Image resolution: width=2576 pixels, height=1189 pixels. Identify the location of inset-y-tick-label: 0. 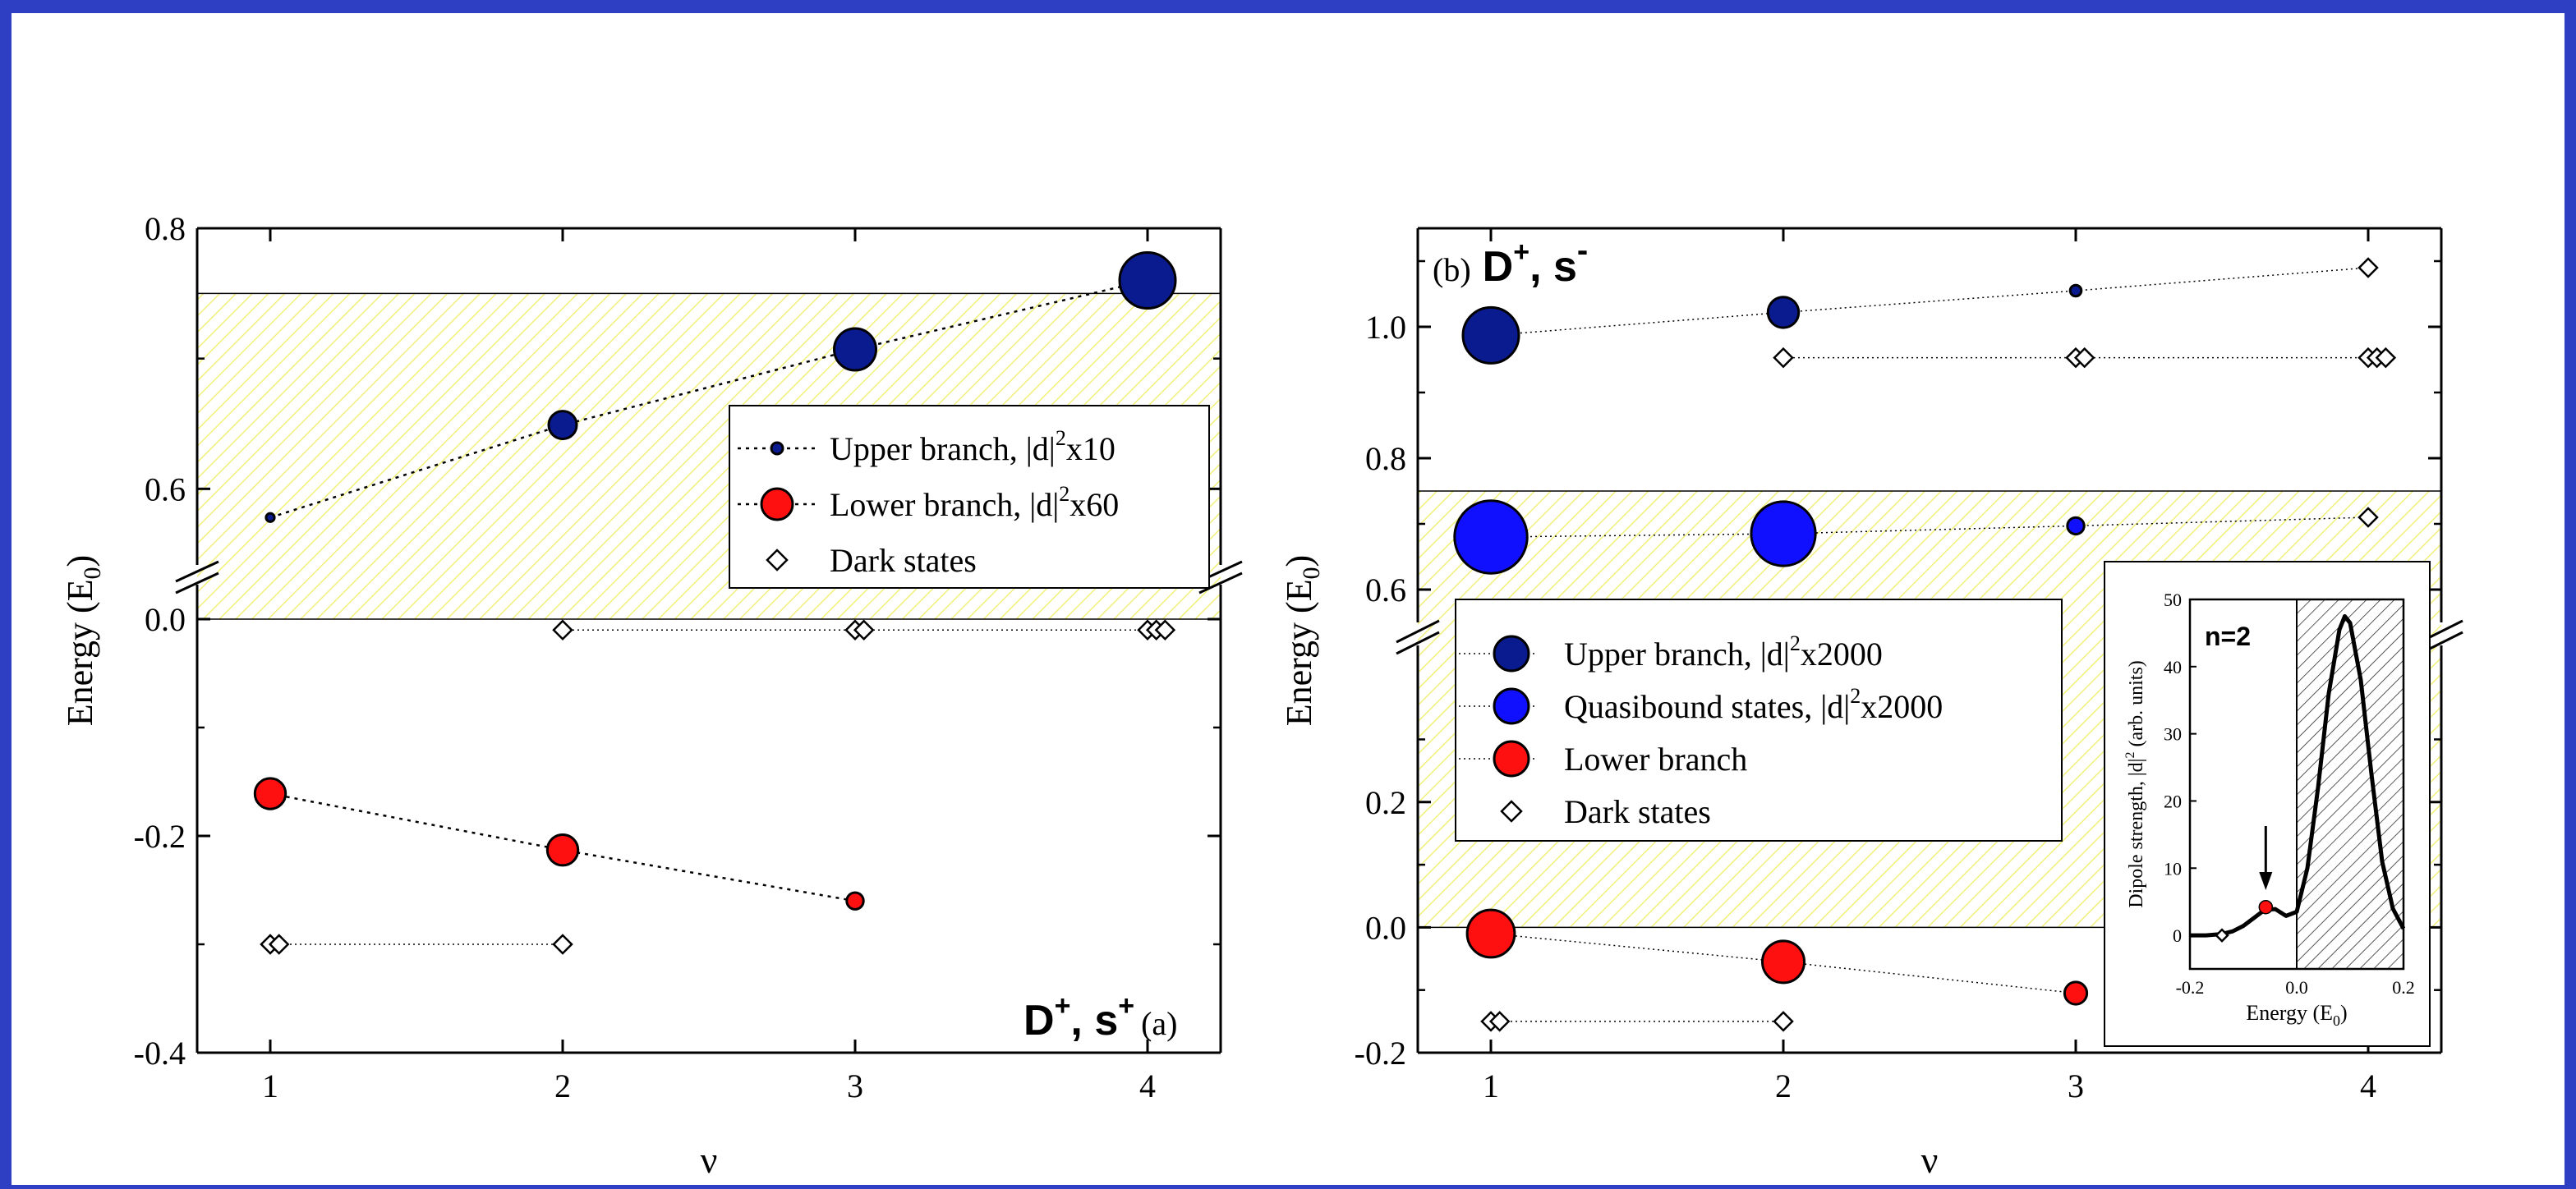
(2177, 935).